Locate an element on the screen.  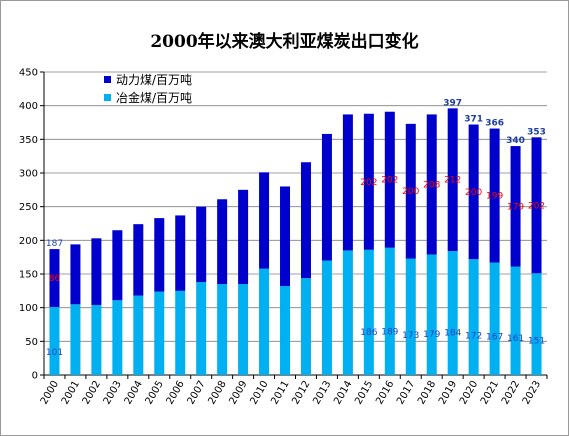
y-tick-label: 300 is located at coordinates (28, 174).